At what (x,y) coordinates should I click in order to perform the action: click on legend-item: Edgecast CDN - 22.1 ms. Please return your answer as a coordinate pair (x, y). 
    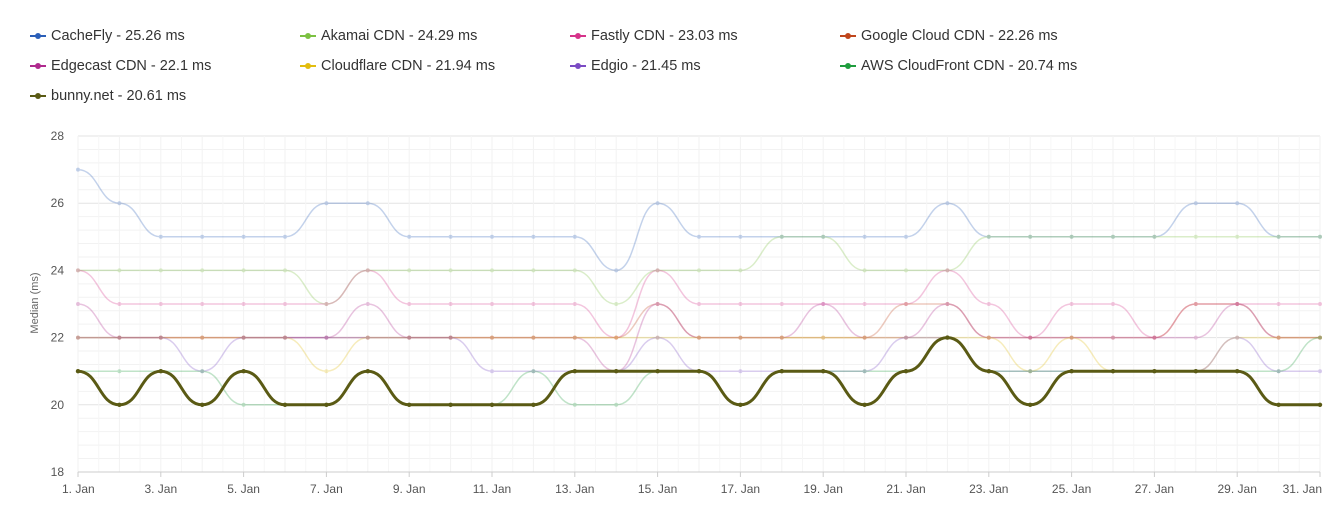
    Looking at the image, I should click on (120, 66).